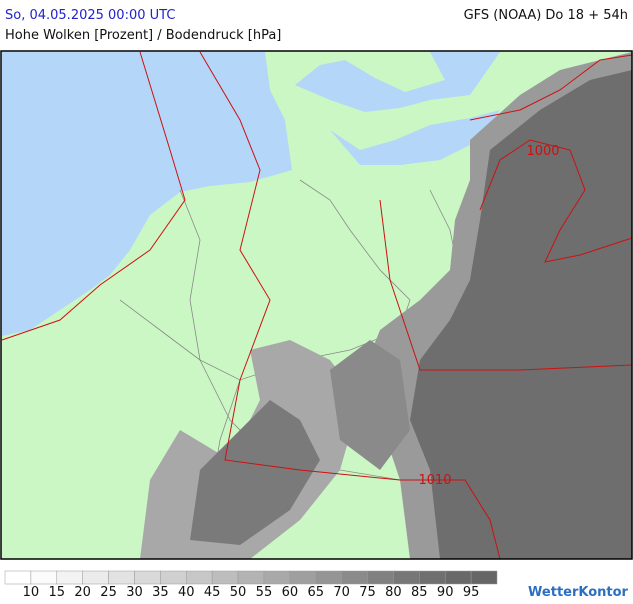 Image resolution: width=633 pixels, height=604 pixels. What do you see at coordinates (315, 592) in the screenshot?
I see `legend-tick: 65` at bounding box center [315, 592].